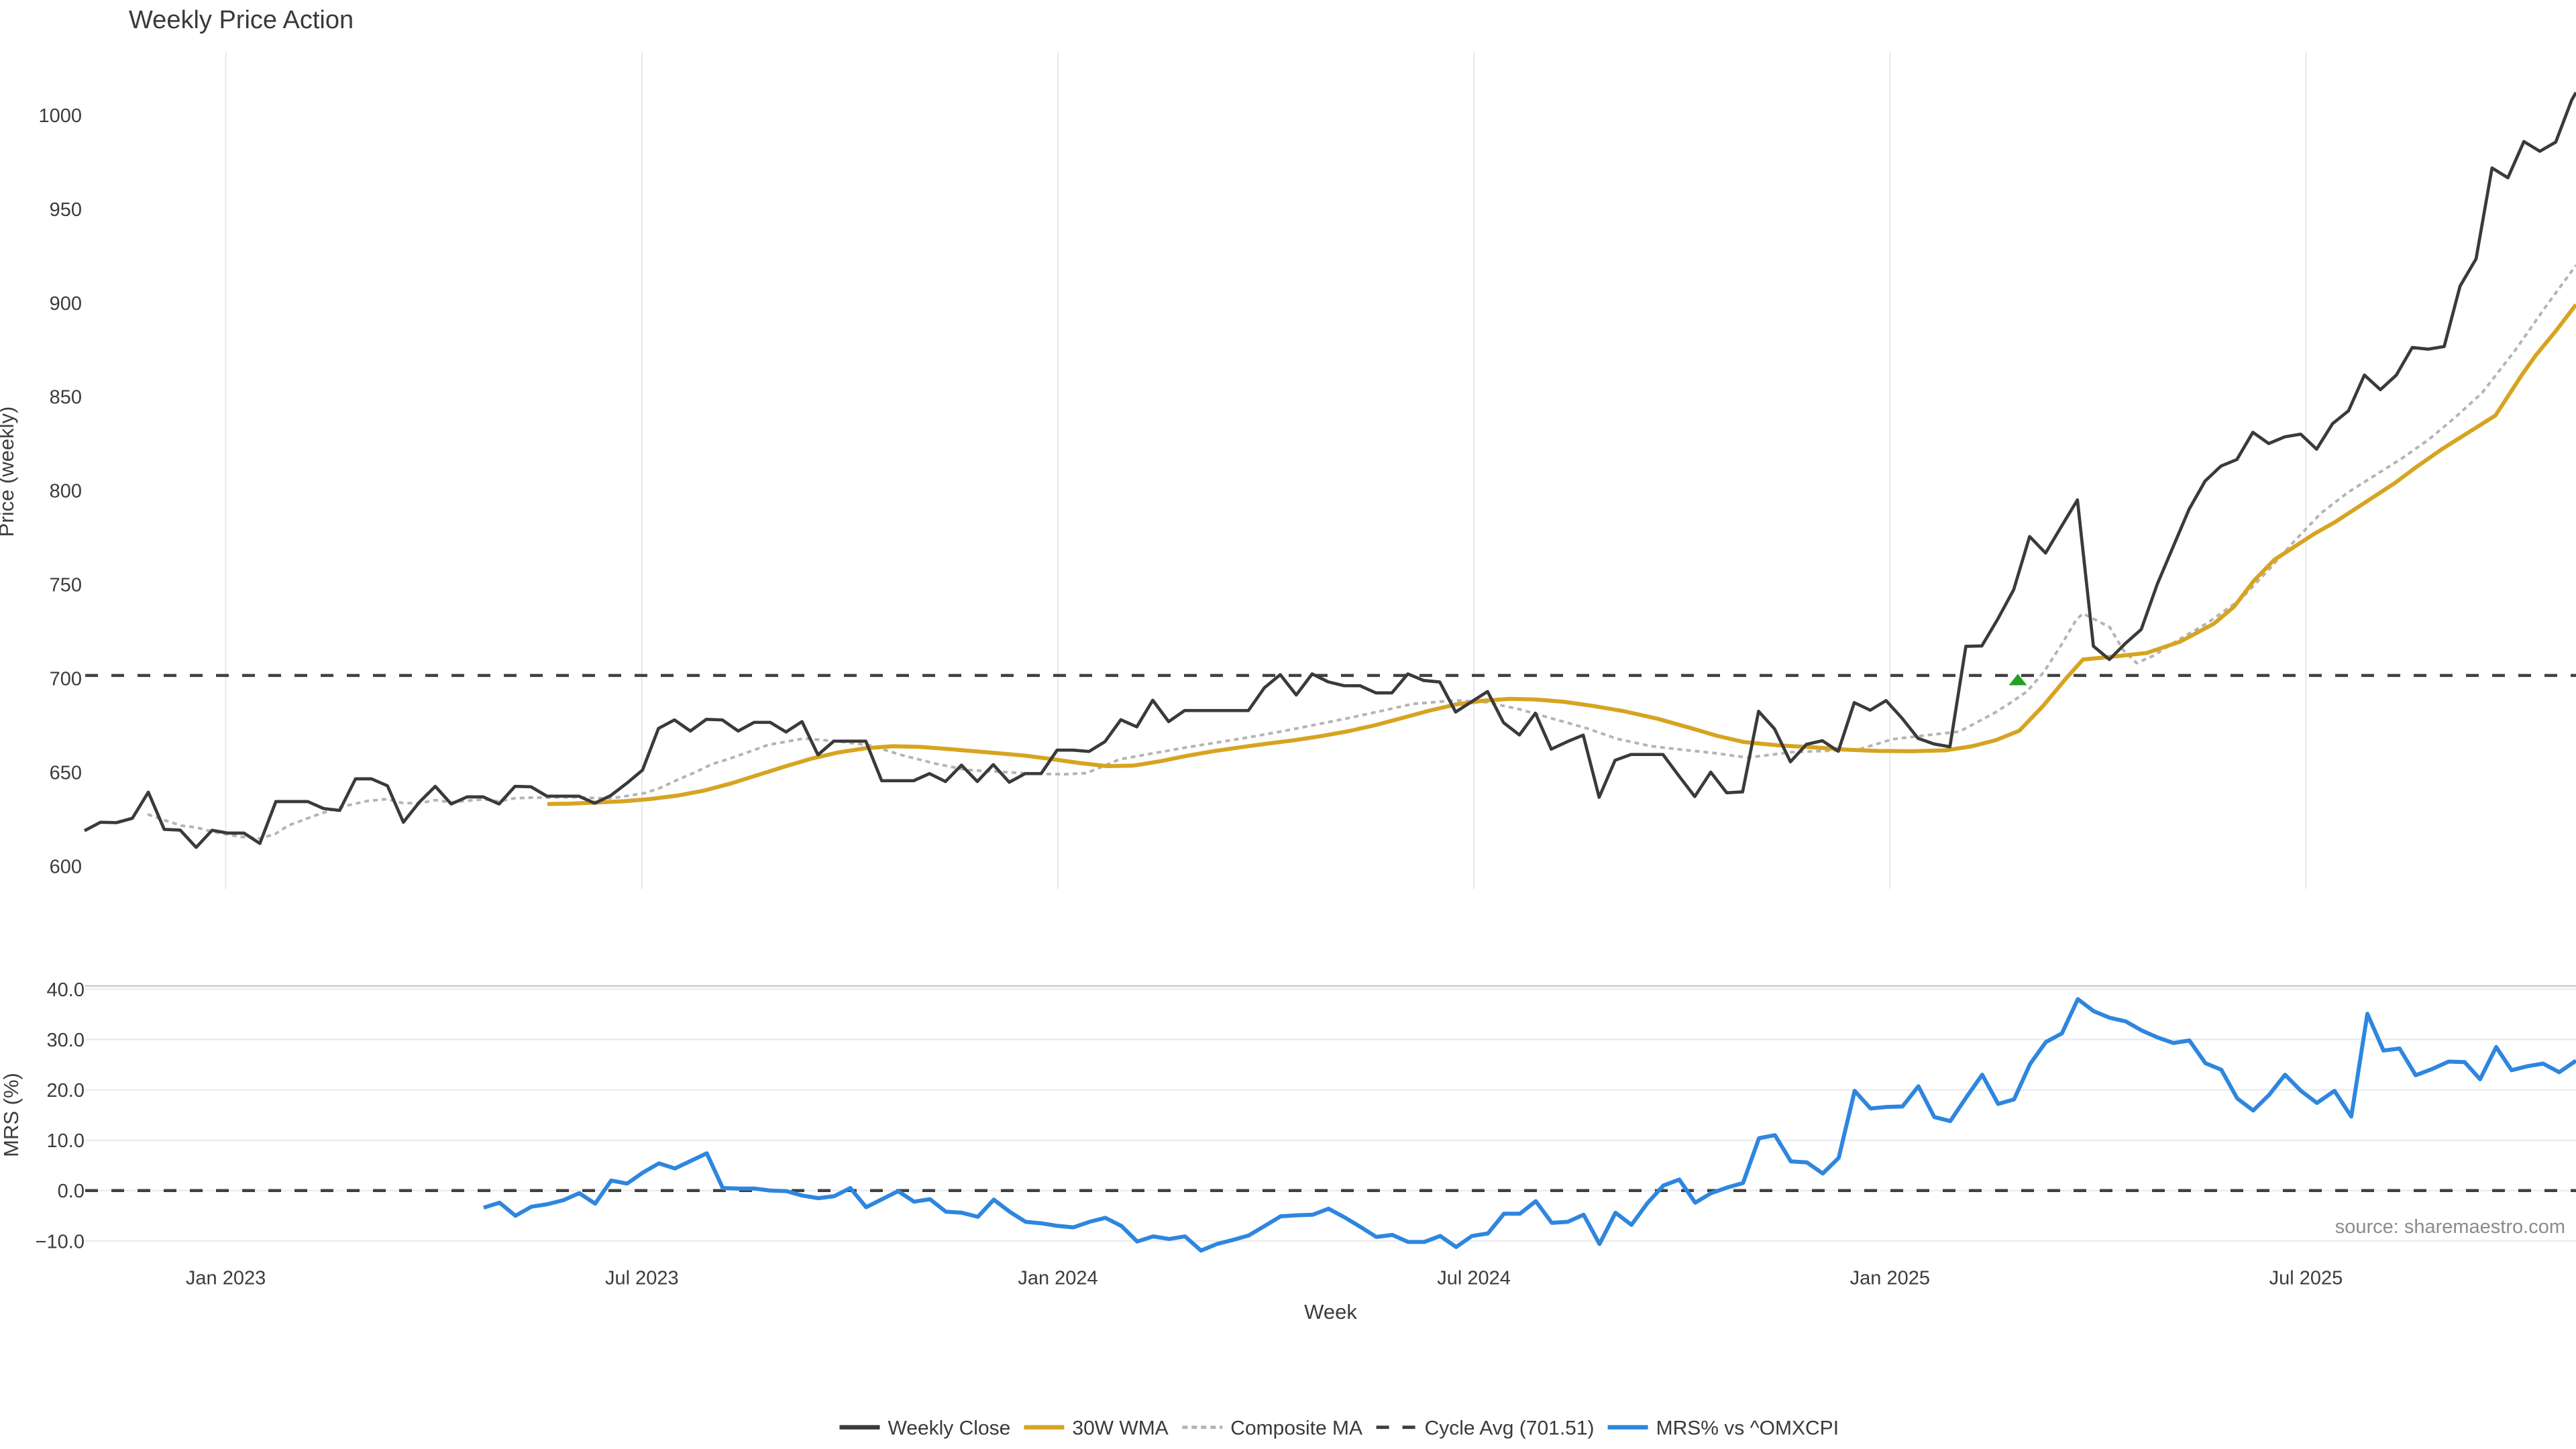 The image size is (2576, 1449). What do you see at coordinates (1120, 1428) in the screenshot?
I see `svg-text: 30W WMA` at bounding box center [1120, 1428].